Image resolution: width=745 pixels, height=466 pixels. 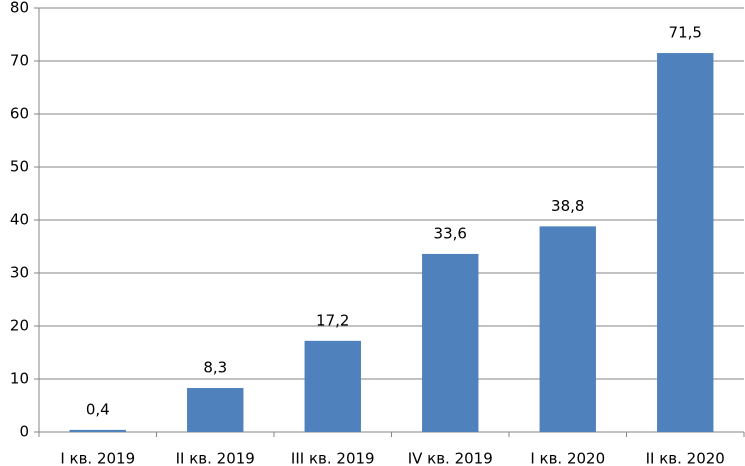 I want to click on y-tick-label: 70, so click(x=19, y=61).